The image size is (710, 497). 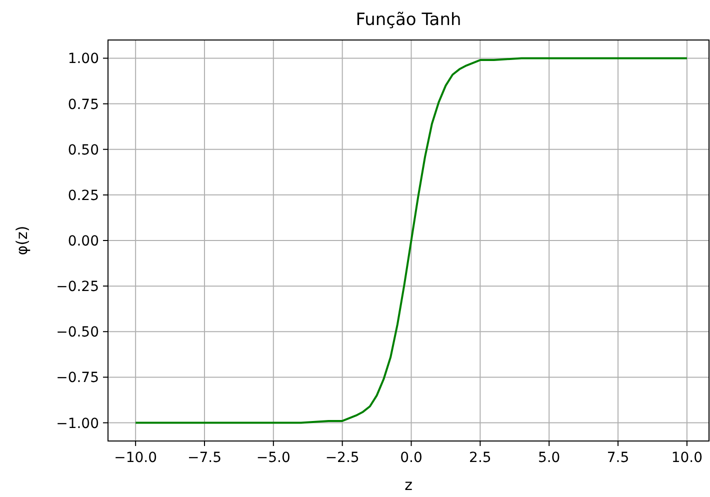 I want to click on y-tick-label: −0.25, so click(x=77, y=287).